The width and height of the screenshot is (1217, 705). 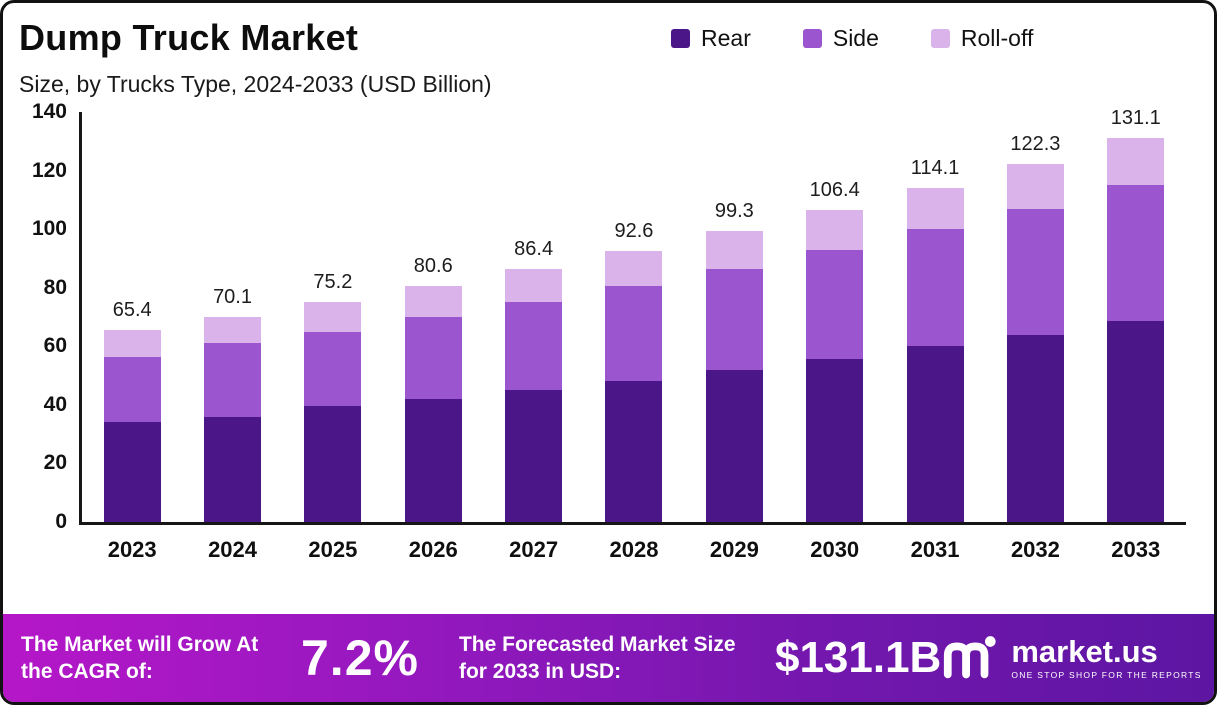 I want to click on x-tick-label: 2033, so click(x=1136, y=549).